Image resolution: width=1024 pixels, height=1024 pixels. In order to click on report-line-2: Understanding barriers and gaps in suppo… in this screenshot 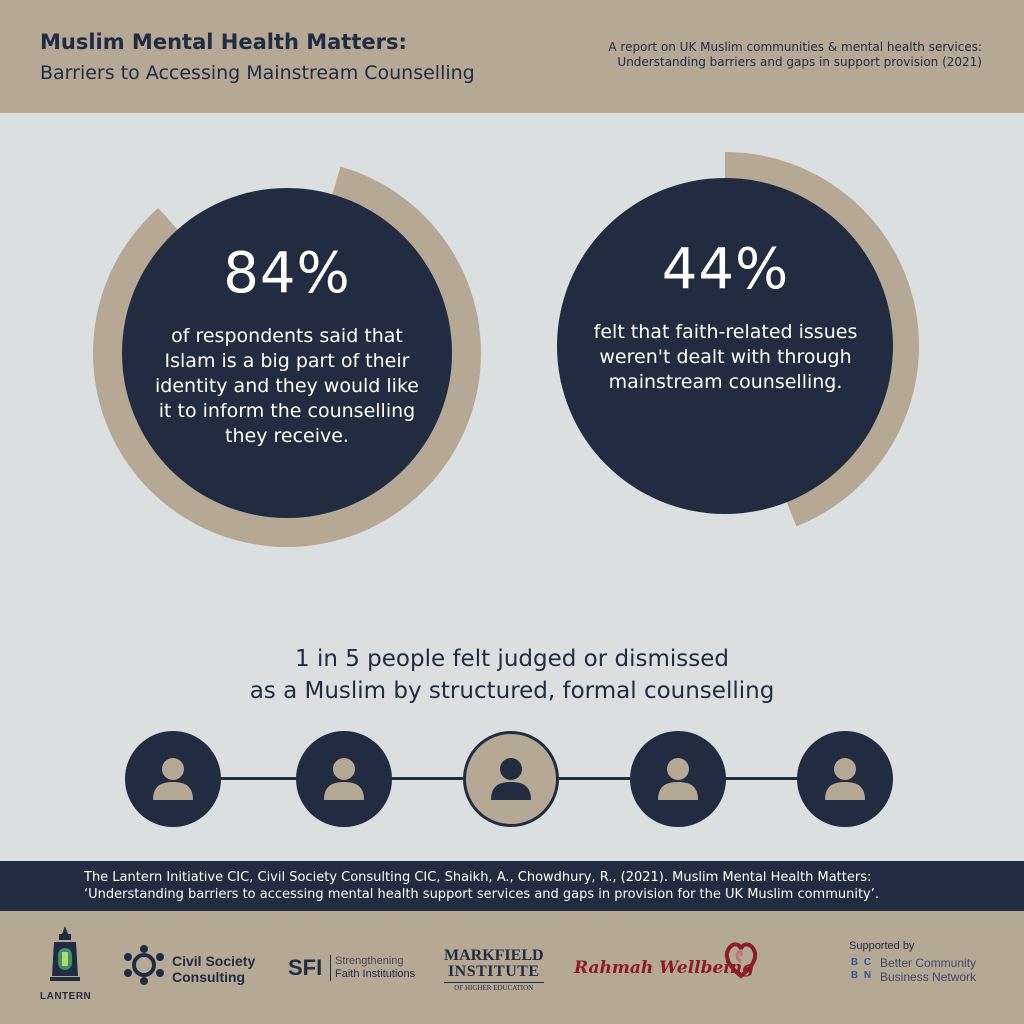, I will do `click(799, 62)`.